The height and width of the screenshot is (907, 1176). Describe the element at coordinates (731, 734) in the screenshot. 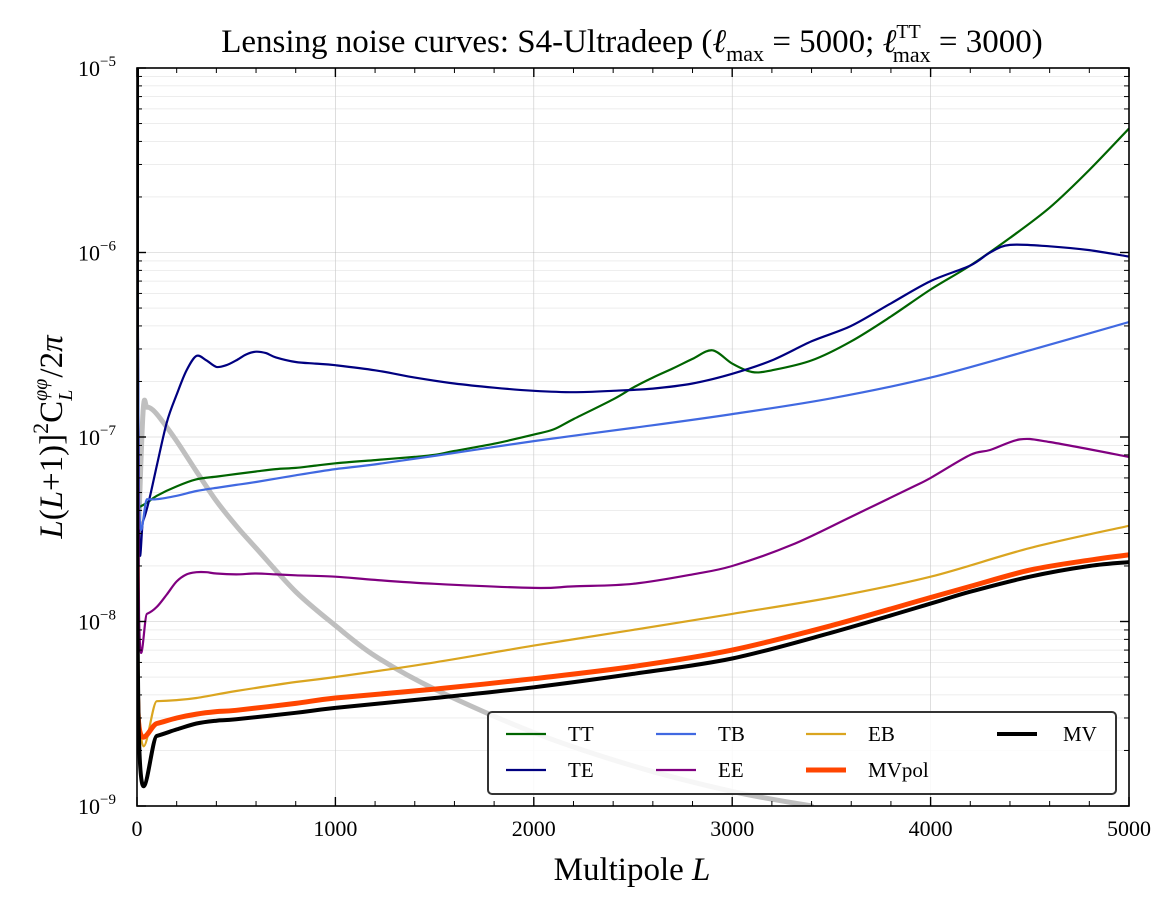

I see `legend-label-tb: TB` at that location.